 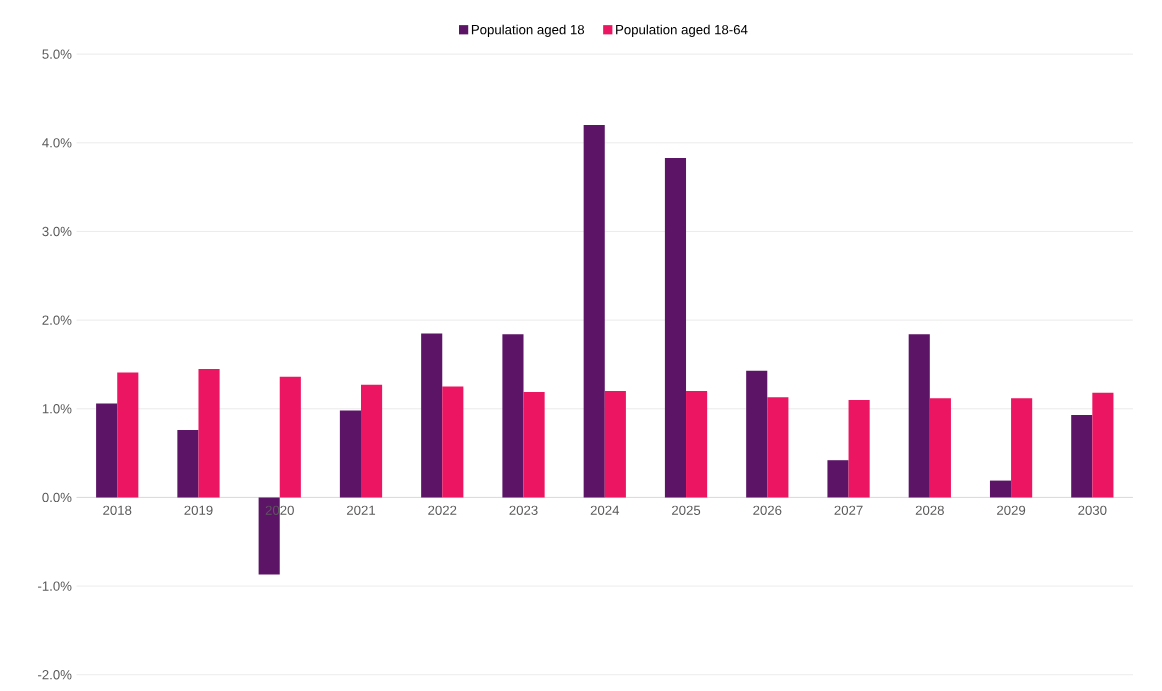 What do you see at coordinates (57, 54) in the screenshot?
I see `y-tick-label: 5.0%` at bounding box center [57, 54].